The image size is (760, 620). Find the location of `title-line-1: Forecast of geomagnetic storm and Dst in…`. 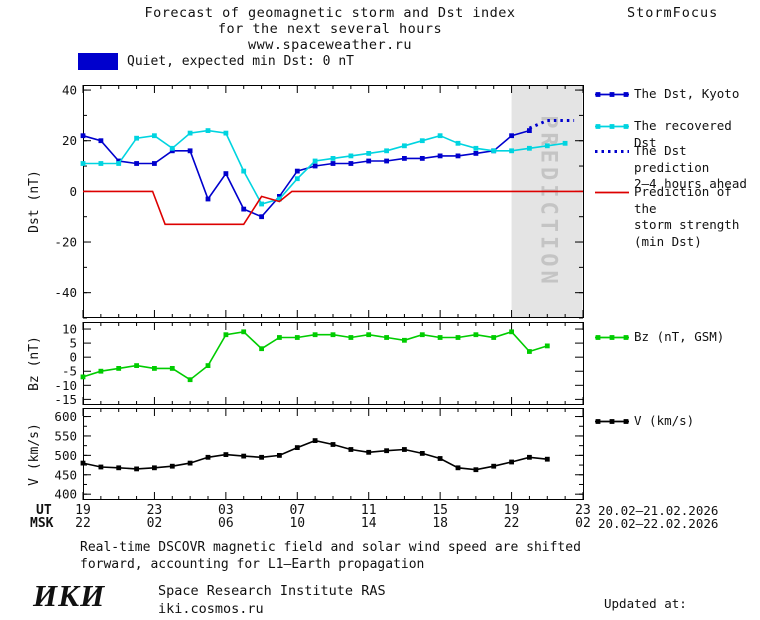

title-line-1: Forecast of geomagnetic storm and Dst in… is located at coordinates (330, 13).